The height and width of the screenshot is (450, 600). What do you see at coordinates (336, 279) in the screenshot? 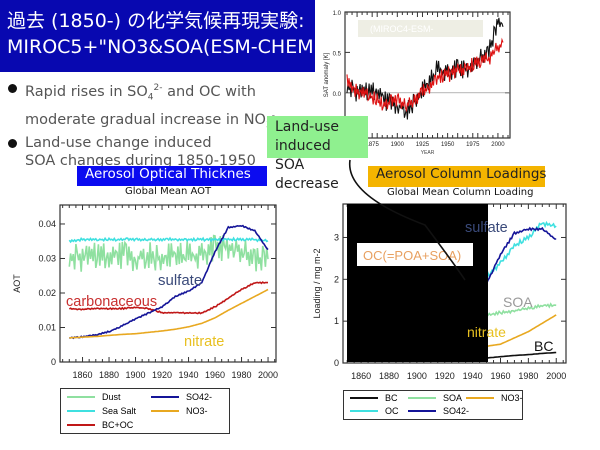
I see `y-tick-label: 2` at bounding box center [336, 279].